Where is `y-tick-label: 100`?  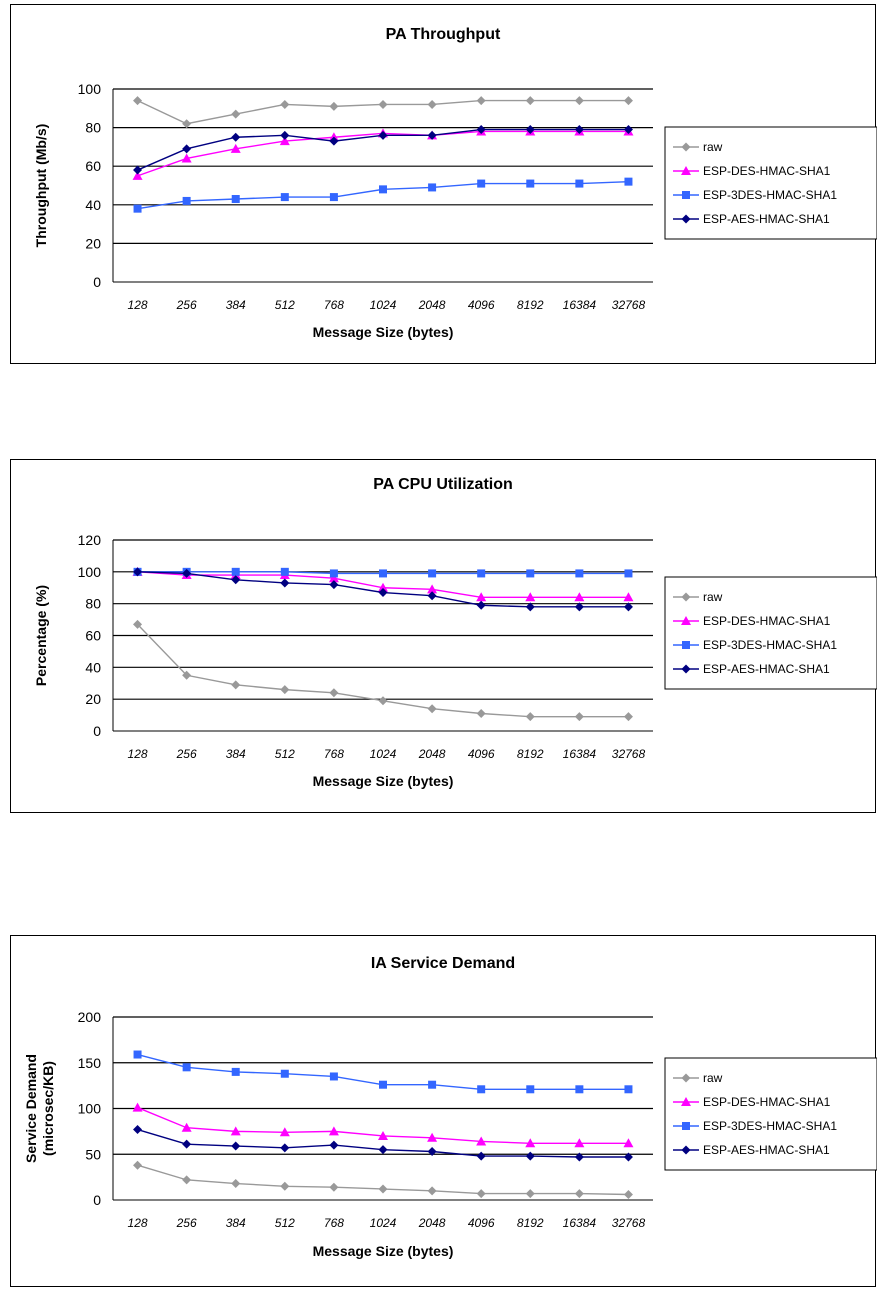 y-tick-label: 100 is located at coordinates (90, 89).